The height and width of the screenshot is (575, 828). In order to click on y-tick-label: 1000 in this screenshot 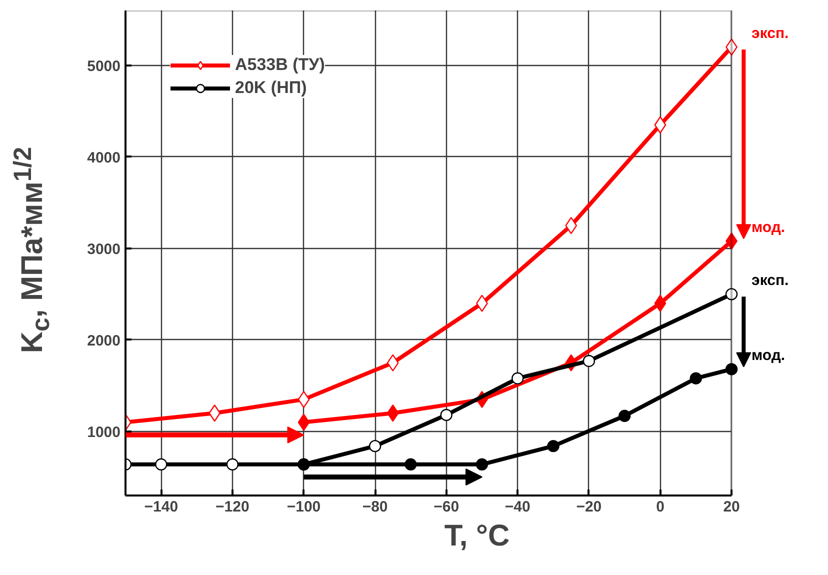, I will do `click(104, 432)`.